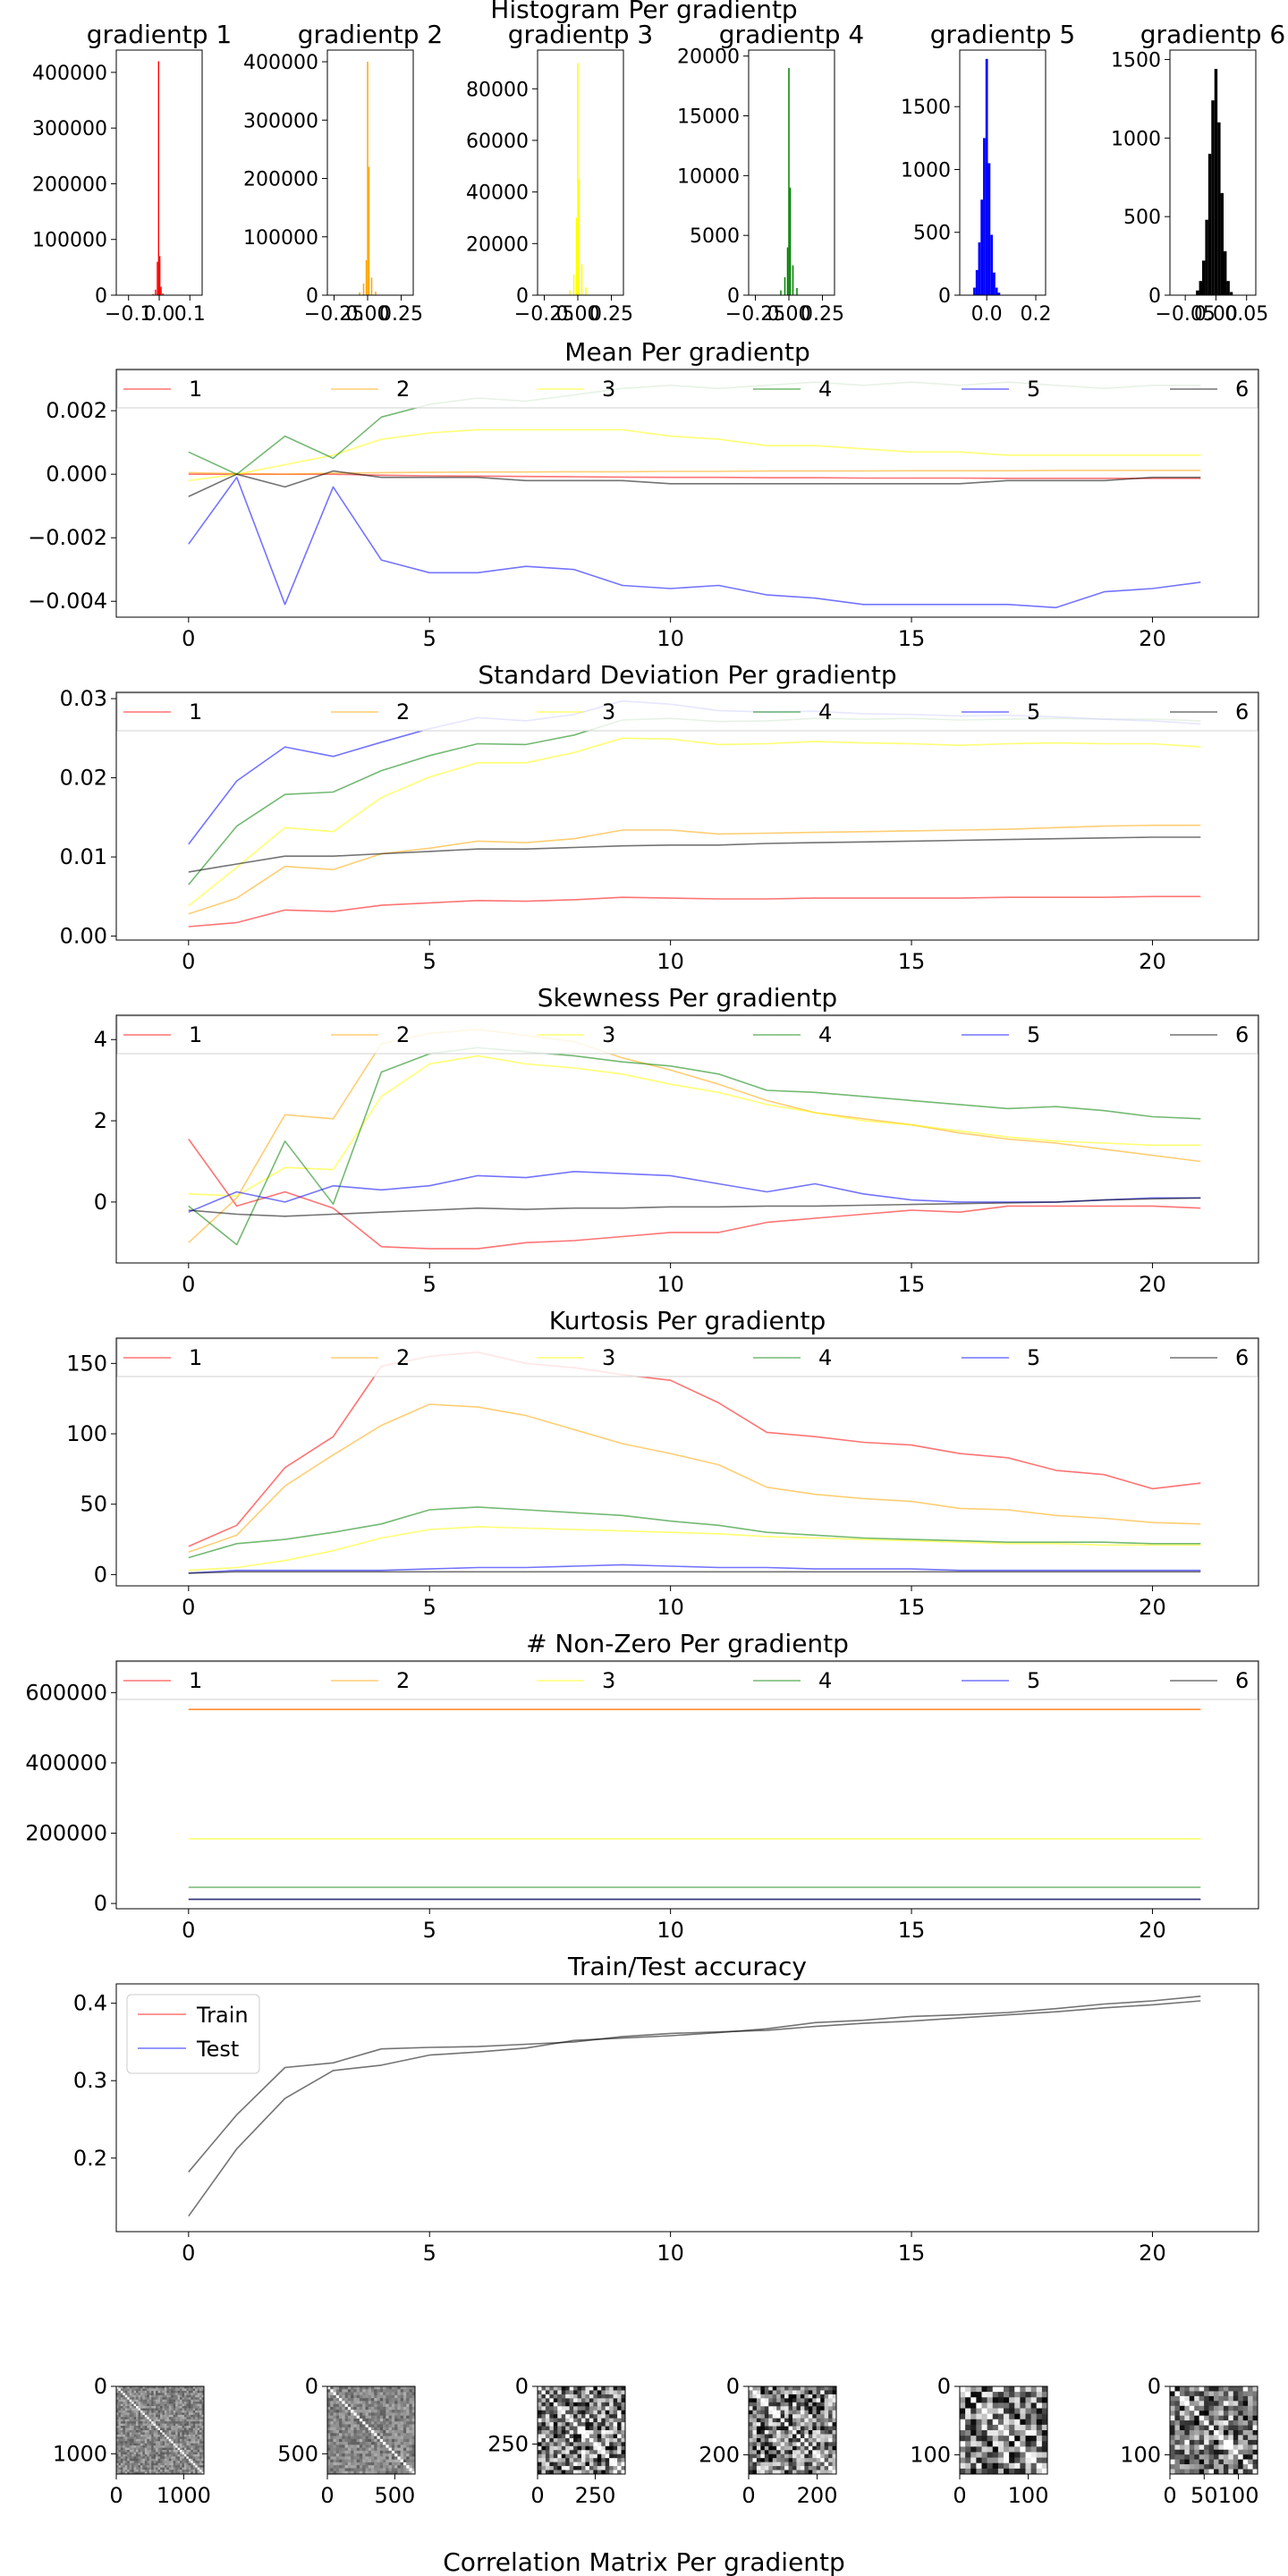  I want to click on x-tick-label: 100, so click(1028, 2495).